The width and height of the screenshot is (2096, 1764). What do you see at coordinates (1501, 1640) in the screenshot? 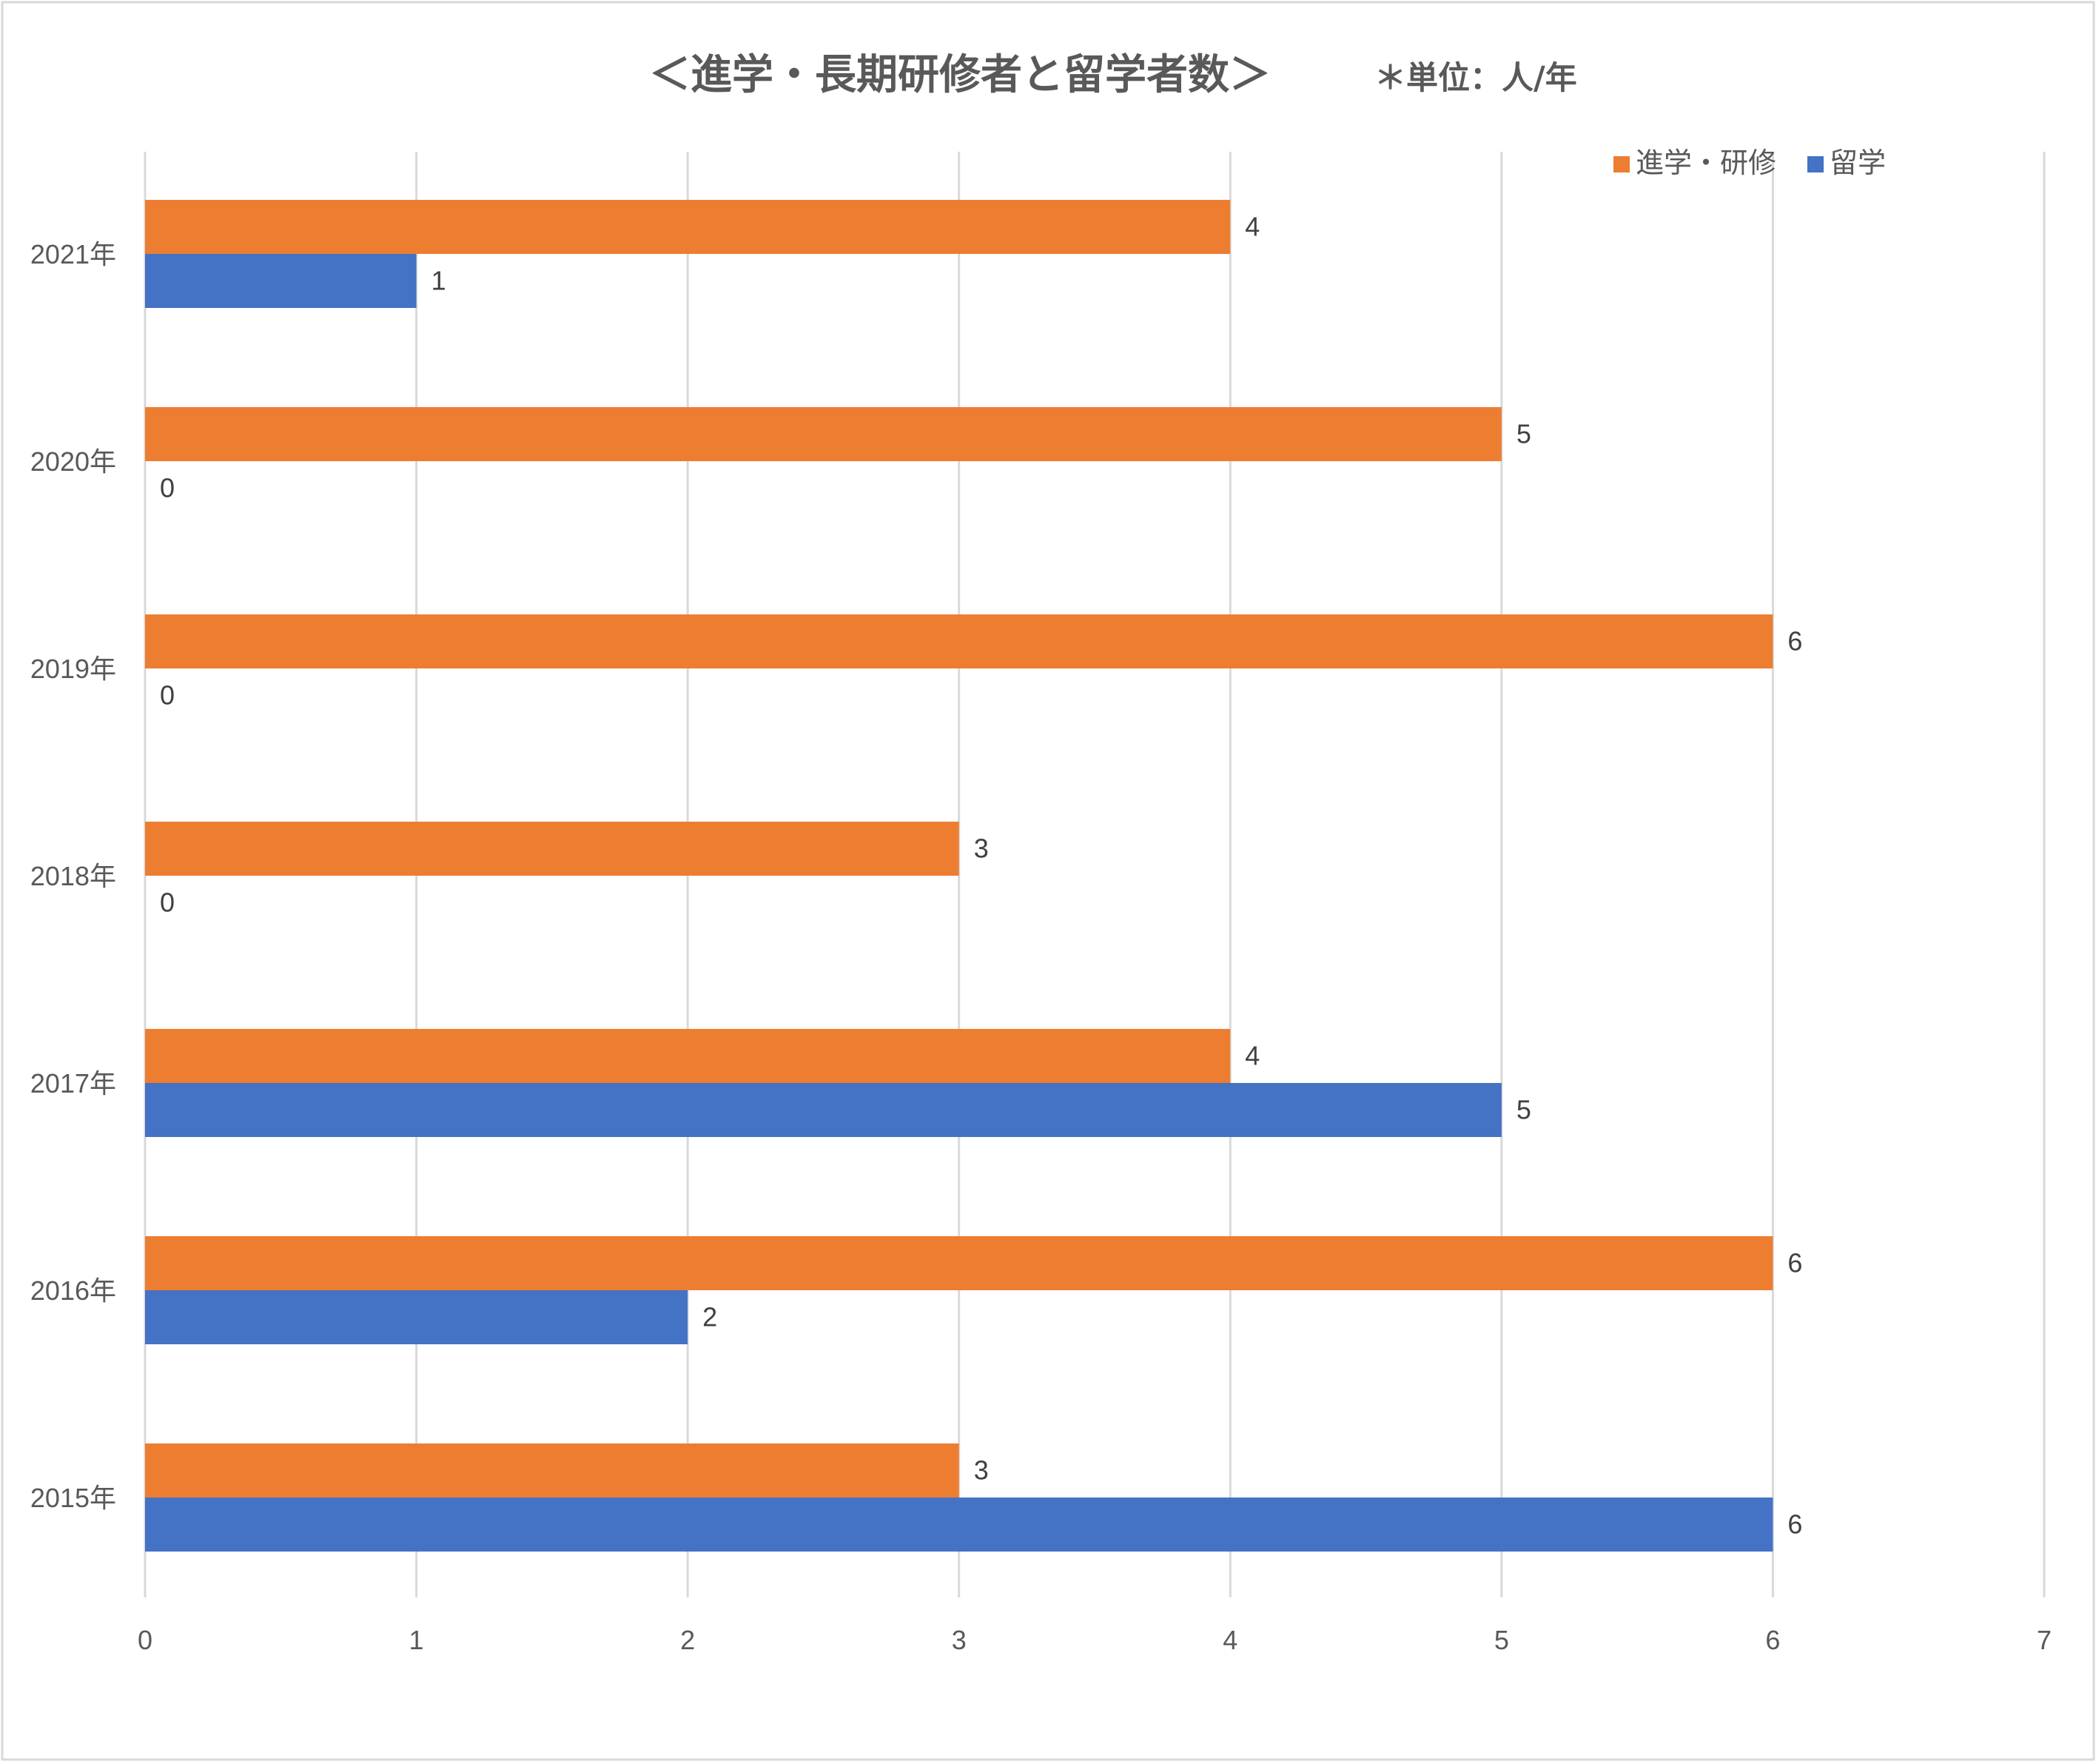
I see `x-tick-label-5: 5` at bounding box center [1501, 1640].